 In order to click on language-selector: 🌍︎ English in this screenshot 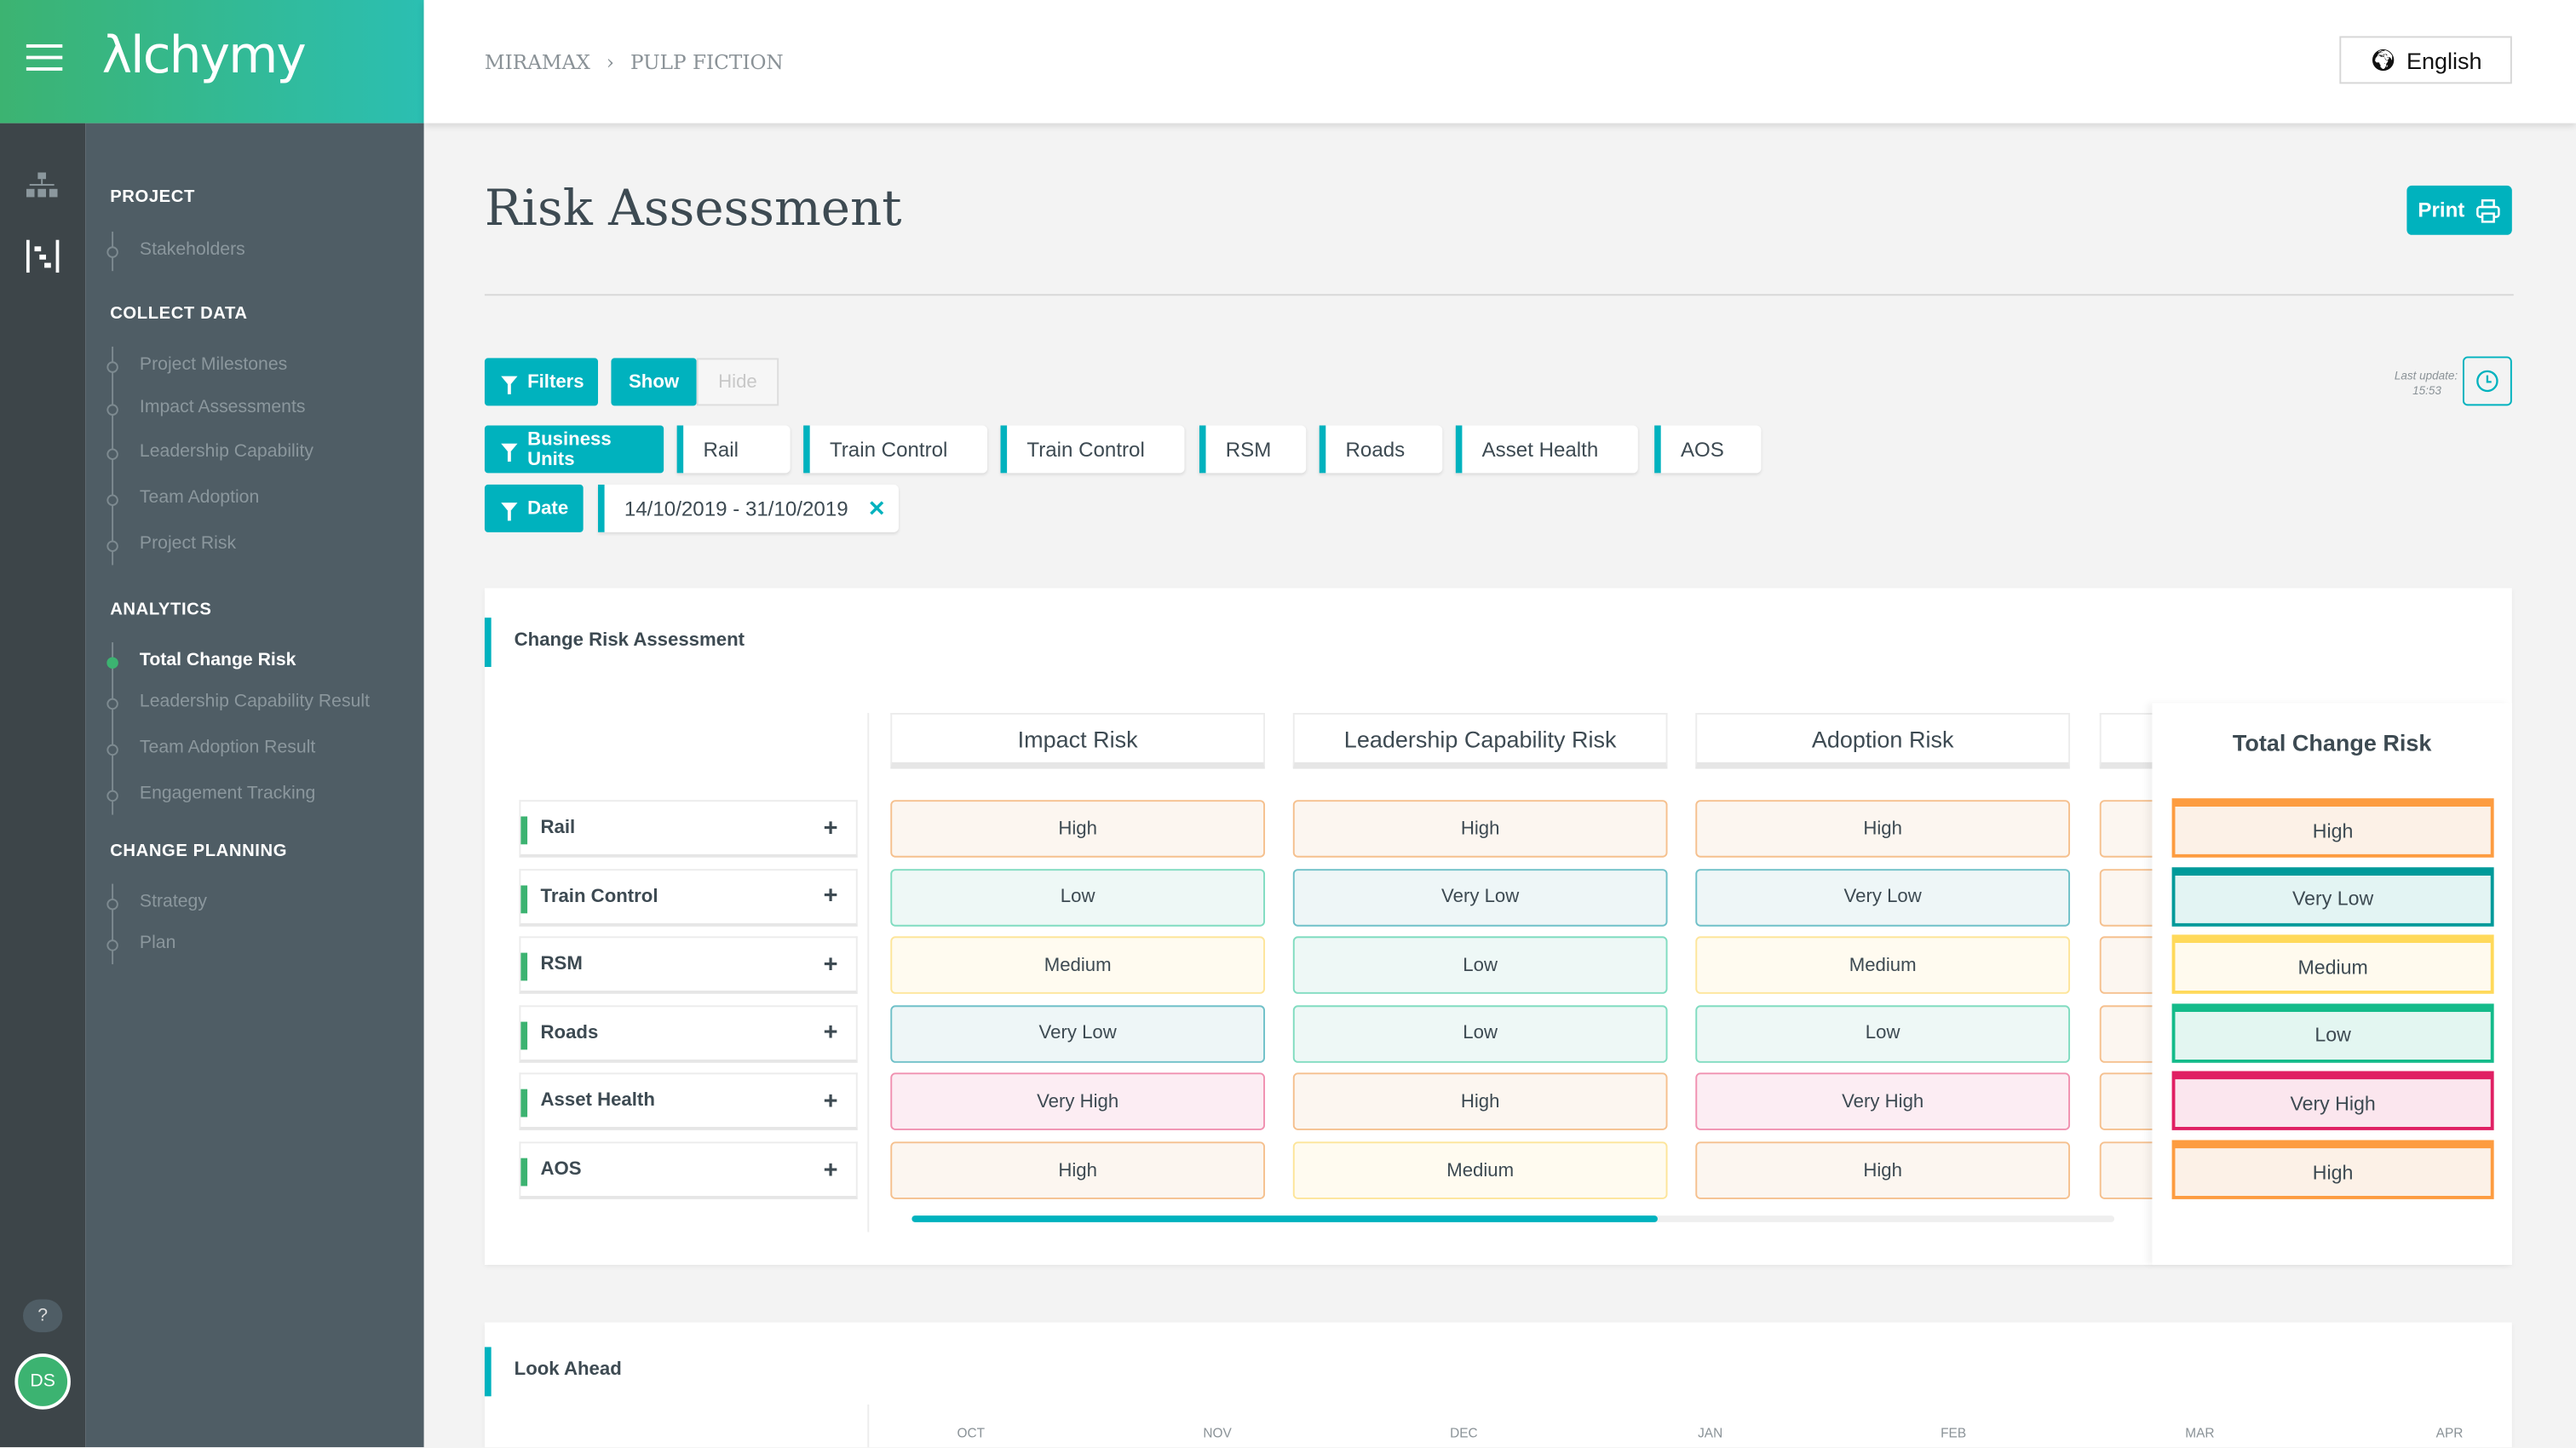, I will do `click(2425, 60)`.